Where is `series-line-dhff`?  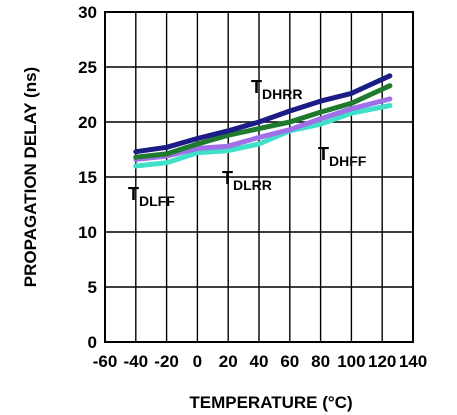 series-line-dhff is located at coordinates (263, 121).